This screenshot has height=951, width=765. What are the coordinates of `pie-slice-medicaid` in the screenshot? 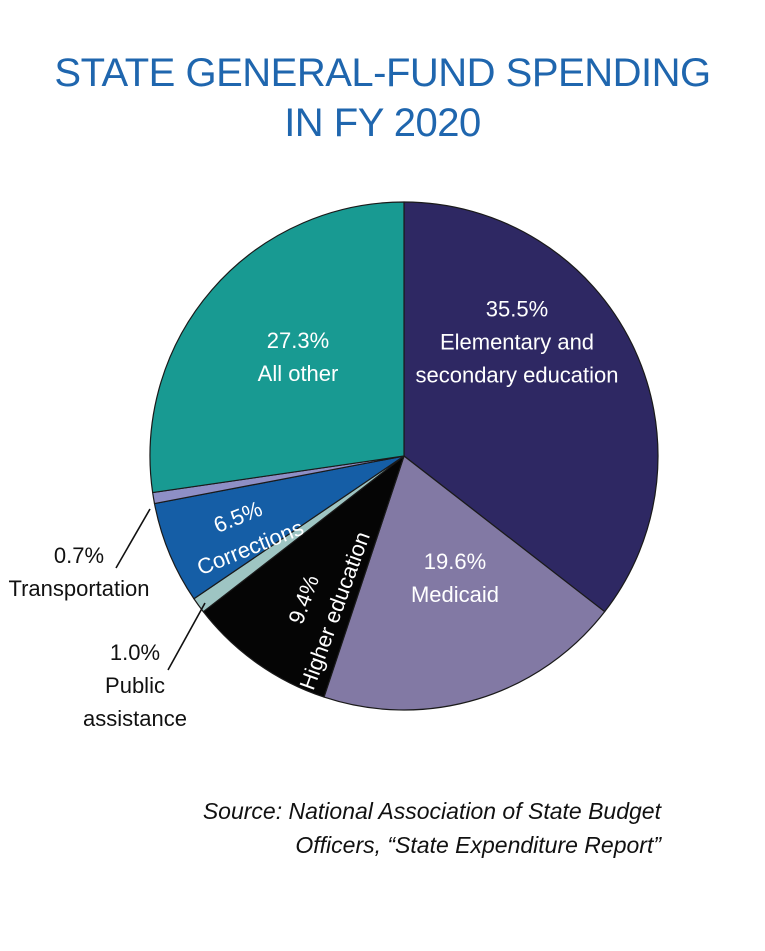 It's located at (464, 583).